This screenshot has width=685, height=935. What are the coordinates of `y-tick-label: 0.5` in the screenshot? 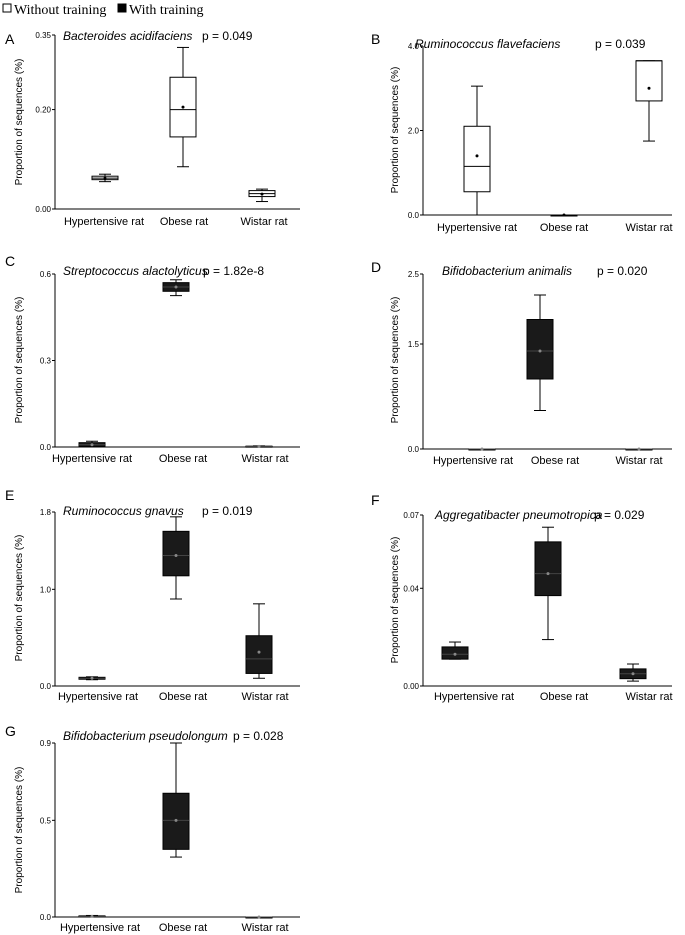 It's located at (46, 820).